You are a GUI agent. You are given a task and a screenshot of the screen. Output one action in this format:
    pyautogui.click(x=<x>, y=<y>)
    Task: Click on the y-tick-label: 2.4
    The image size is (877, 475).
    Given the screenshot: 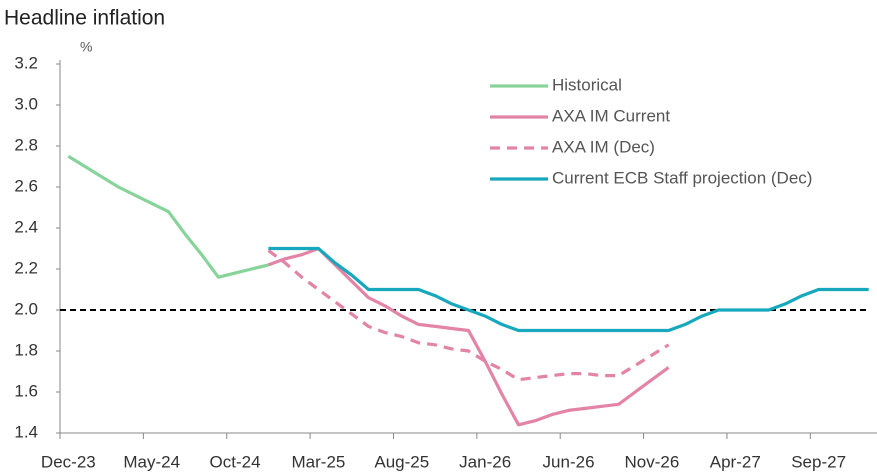 What is the action you would take?
    pyautogui.click(x=26, y=226)
    